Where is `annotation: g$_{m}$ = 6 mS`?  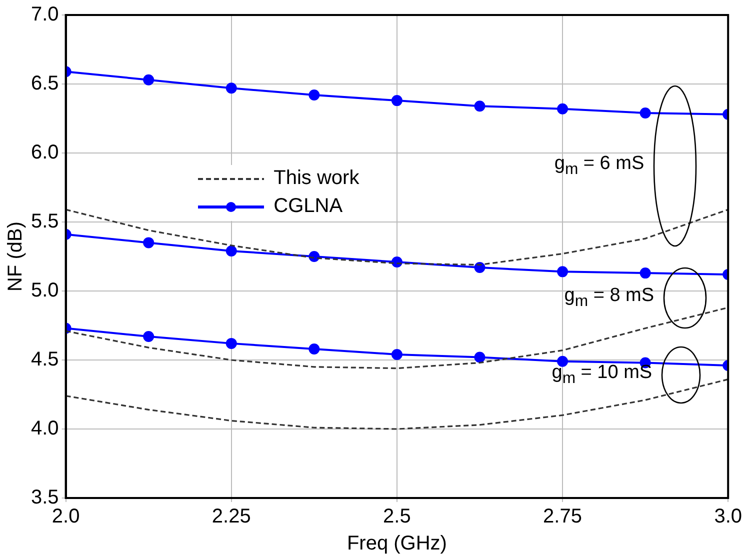 annotation: g$_{m}$ = 6 mS is located at coordinates (599, 166).